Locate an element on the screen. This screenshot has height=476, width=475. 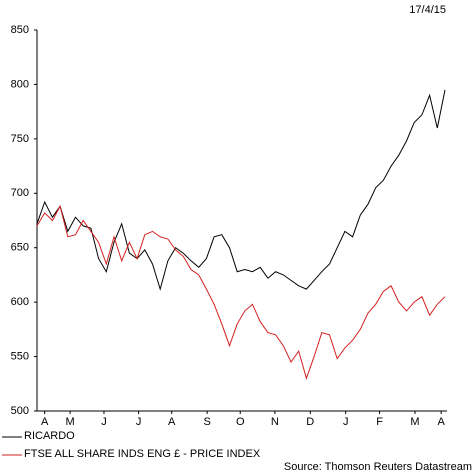
y-tick-label: 650 is located at coordinates (20, 248).